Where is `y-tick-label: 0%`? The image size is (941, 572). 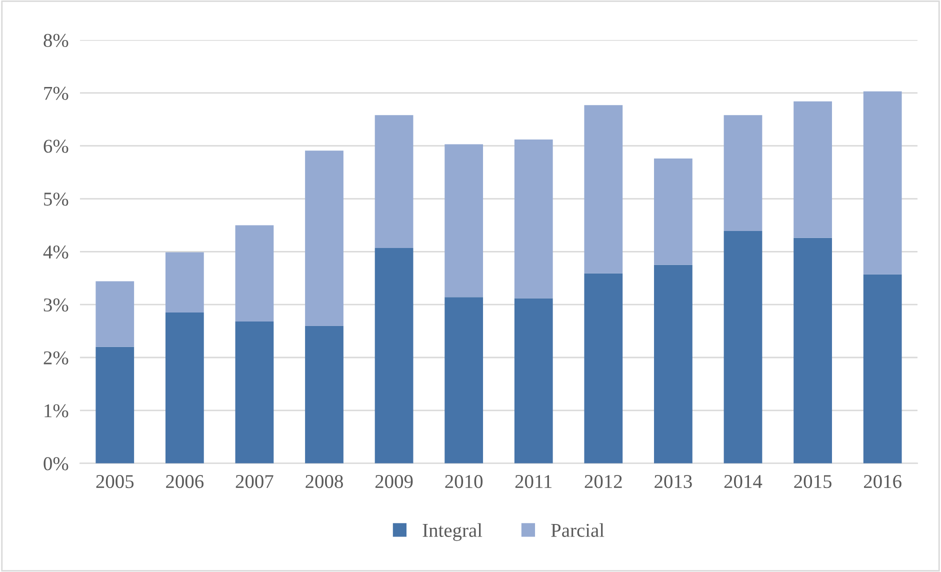 y-tick-label: 0% is located at coordinates (56, 463).